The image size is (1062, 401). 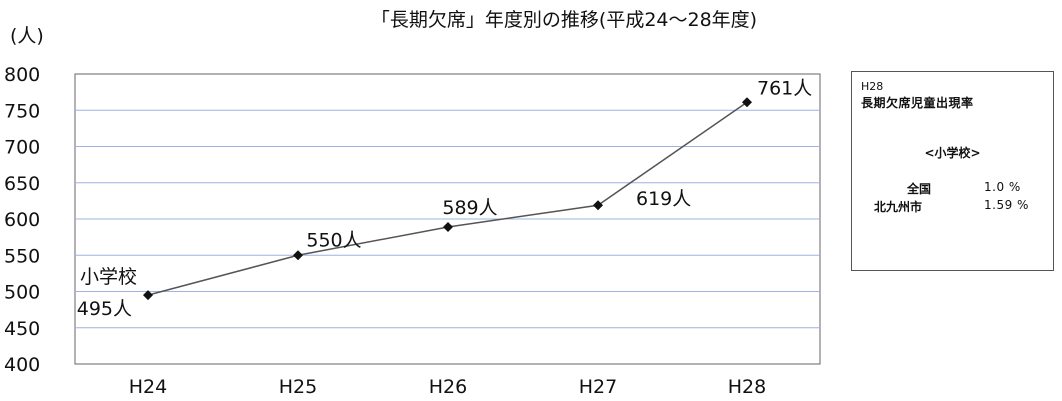 I want to click on x-tick-label: H26, so click(x=448, y=387).